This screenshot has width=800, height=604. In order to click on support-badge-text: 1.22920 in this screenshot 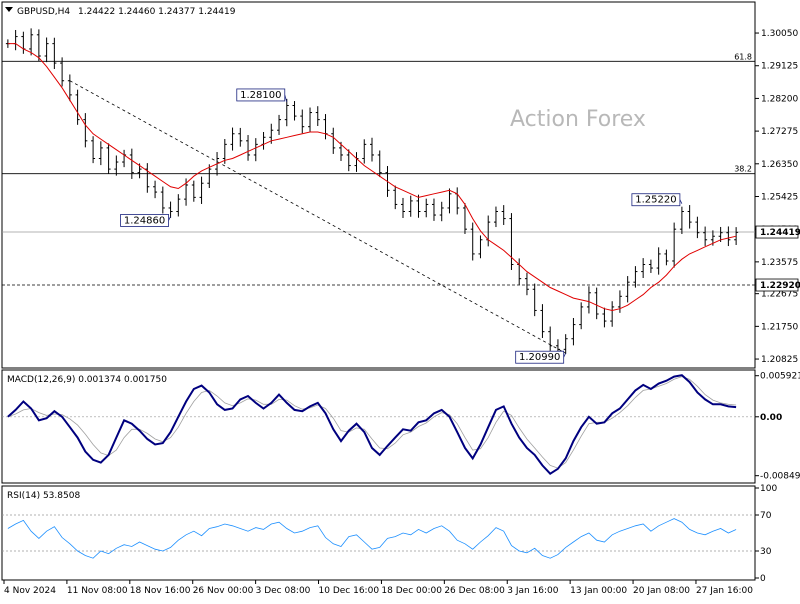, I will do `click(780, 286)`.